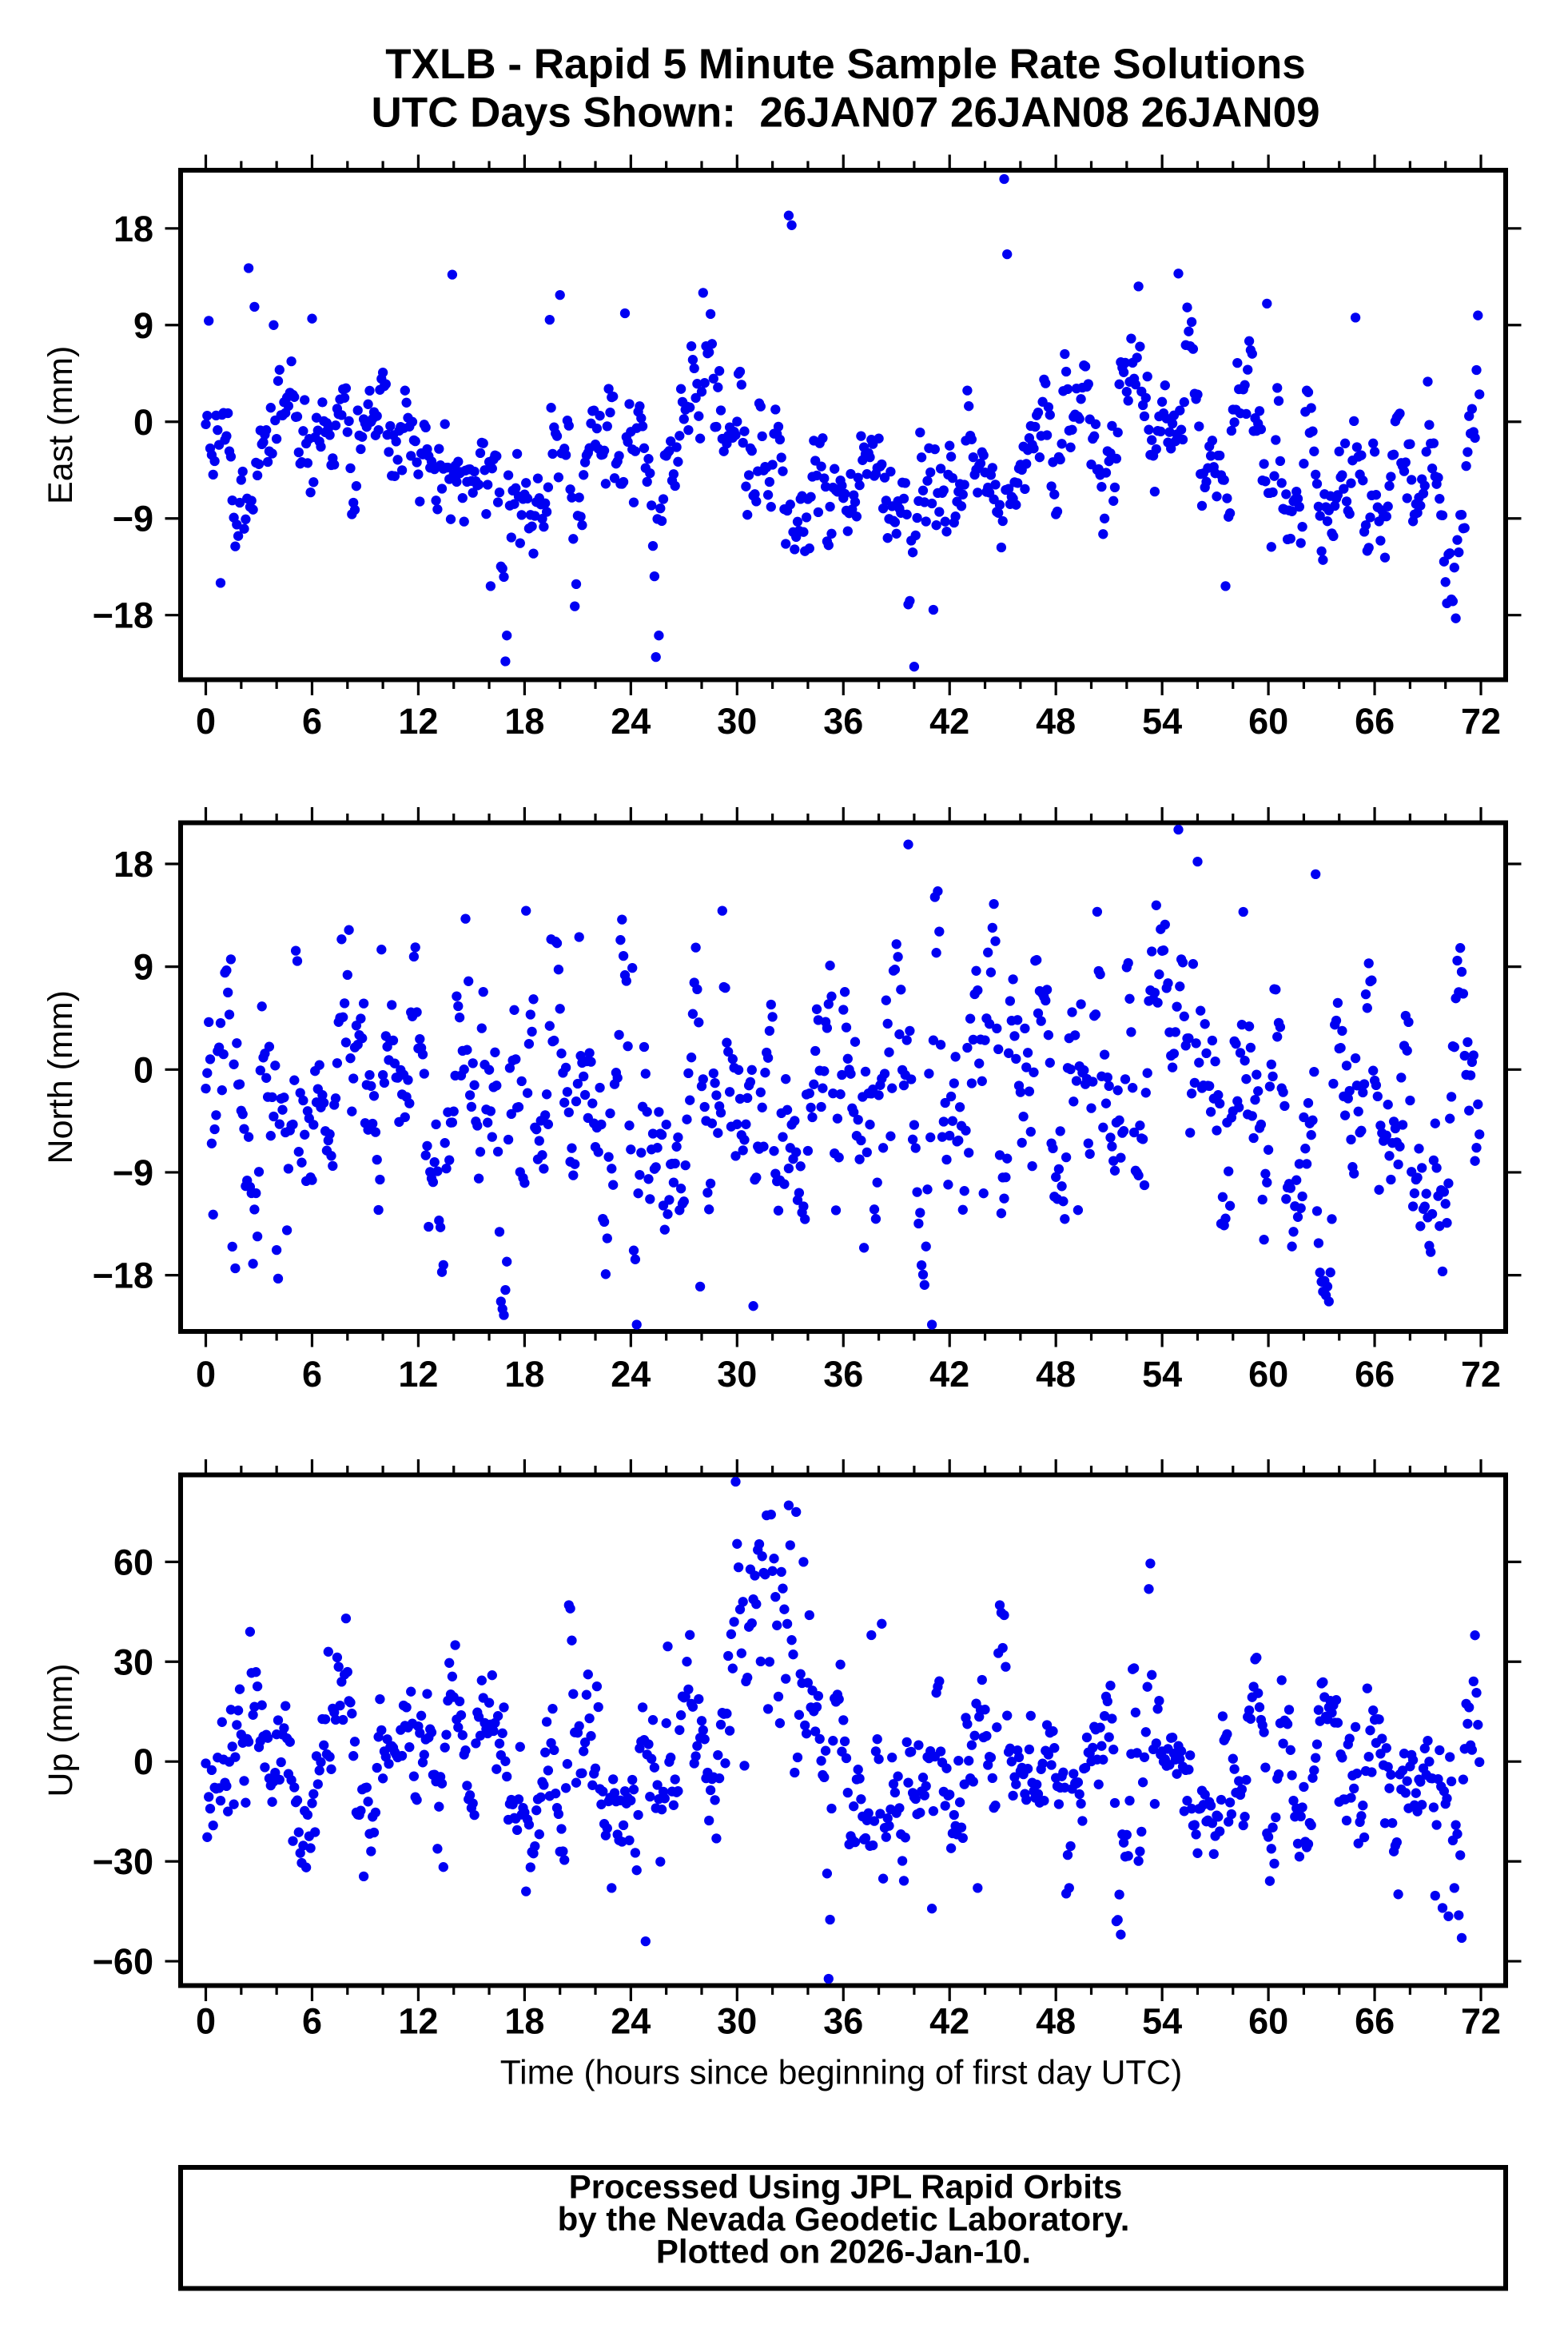  I want to click on svg-text: East (mm), so click(61, 425).